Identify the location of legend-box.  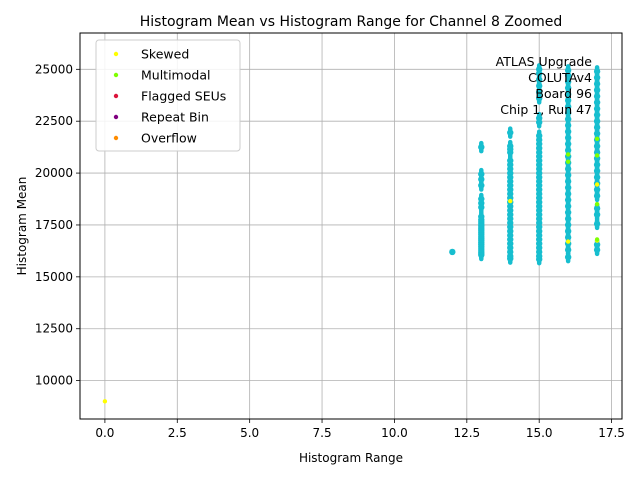
(168, 95).